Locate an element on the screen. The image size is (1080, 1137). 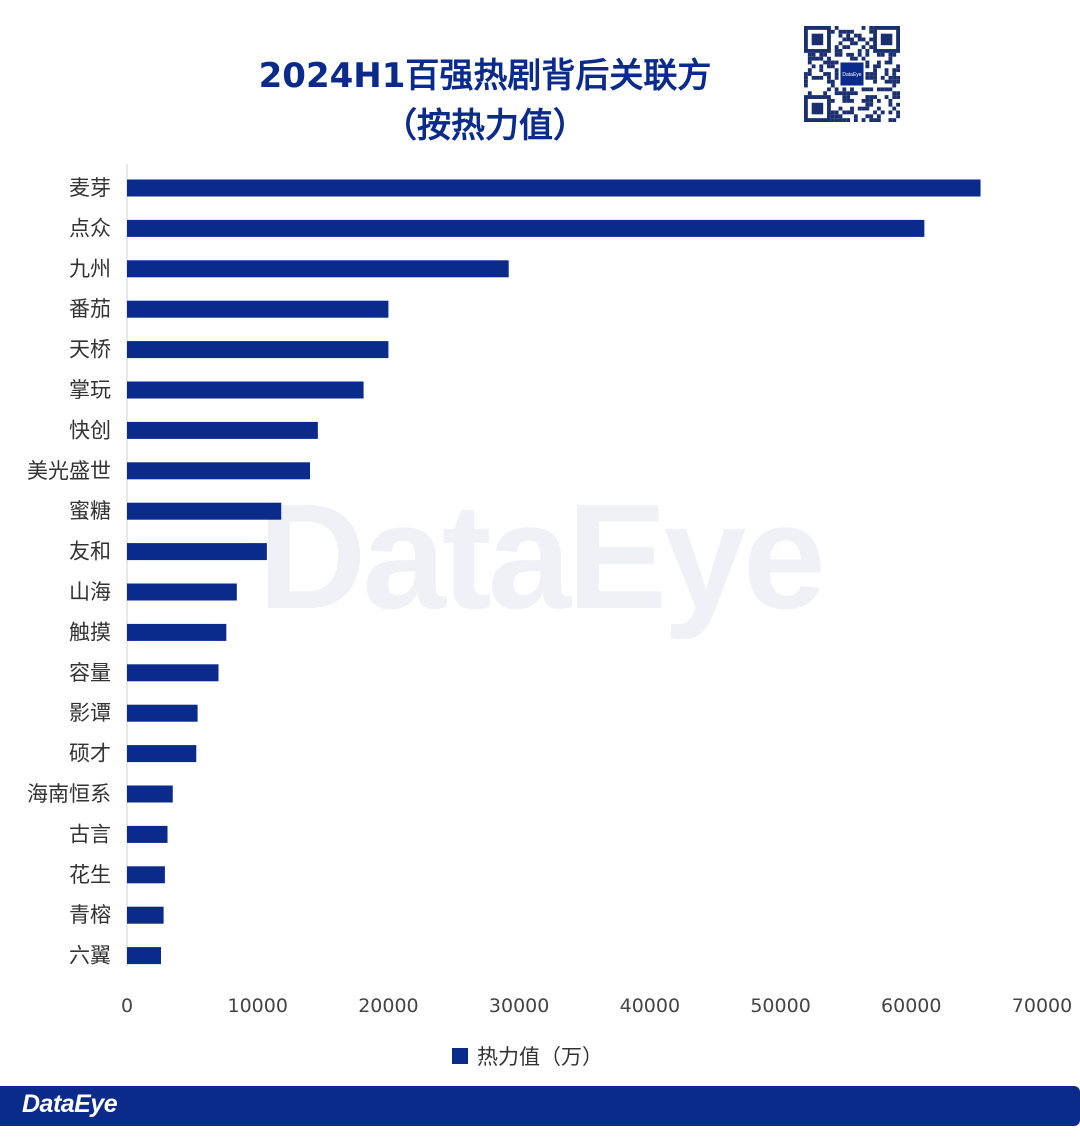
chart-subtitle: （按热力值） is located at coordinates (485, 126).